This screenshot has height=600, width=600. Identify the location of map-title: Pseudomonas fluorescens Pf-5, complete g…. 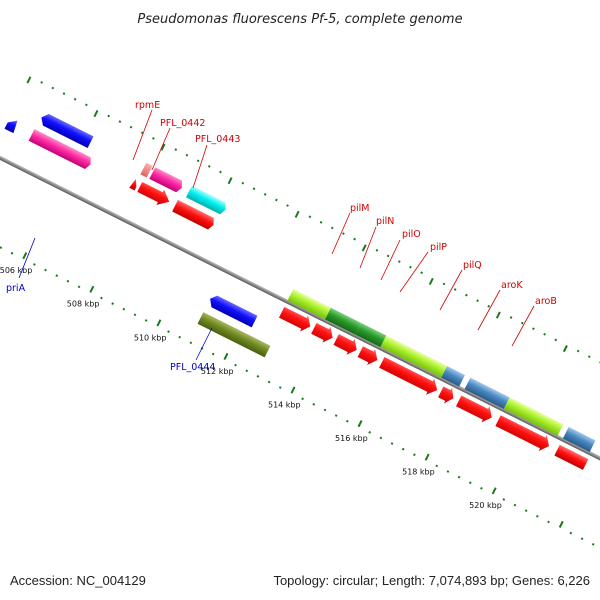
(299, 19).